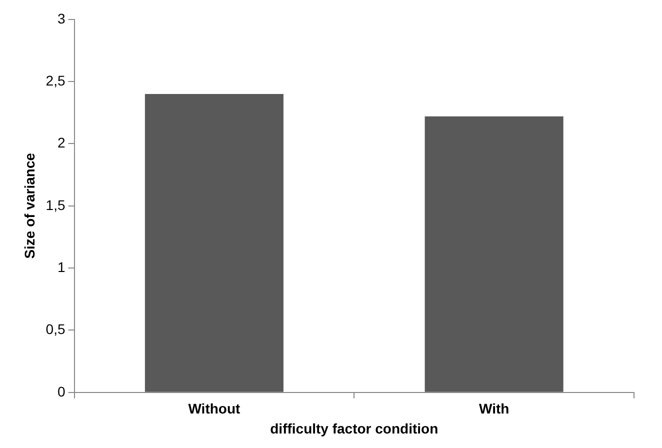 Image resolution: width=662 pixels, height=448 pixels. Describe the element at coordinates (56, 204) in the screenshot. I see `y-tick-label: 1,5` at that location.